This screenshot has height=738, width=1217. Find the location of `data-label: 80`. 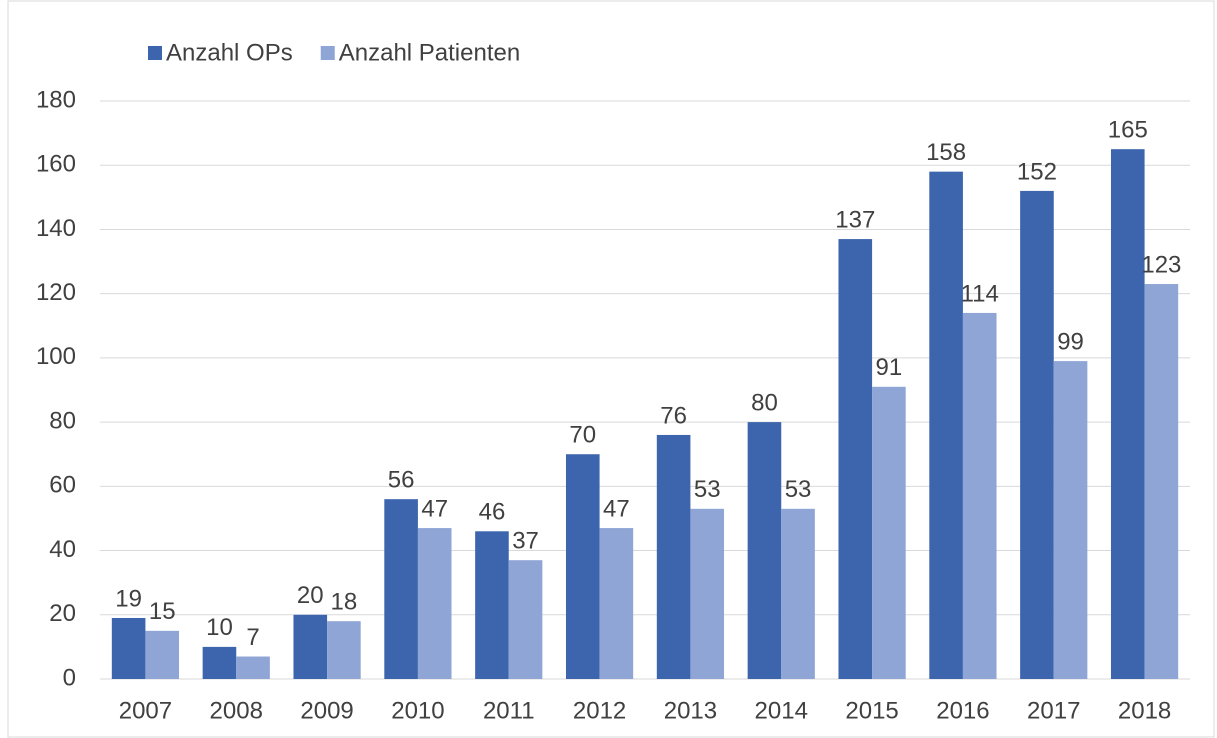

data-label: 80 is located at coordinates (764, 402).